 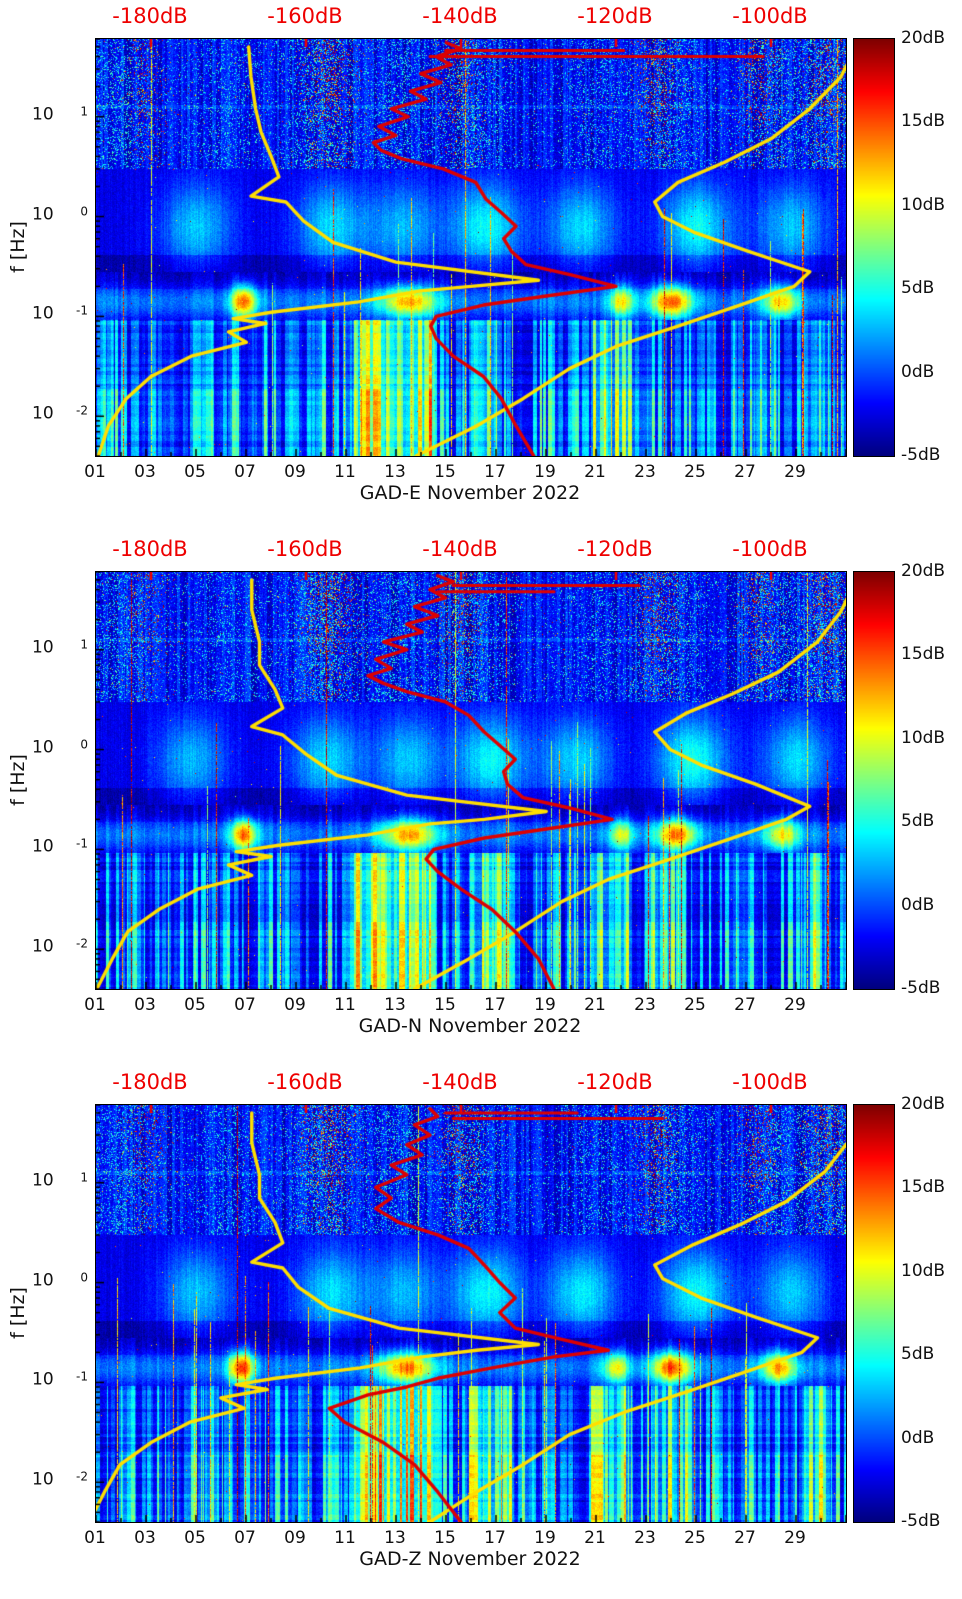 I want to click on panel-title: GAD-Z November 2022, so click(x=470, y=1559).